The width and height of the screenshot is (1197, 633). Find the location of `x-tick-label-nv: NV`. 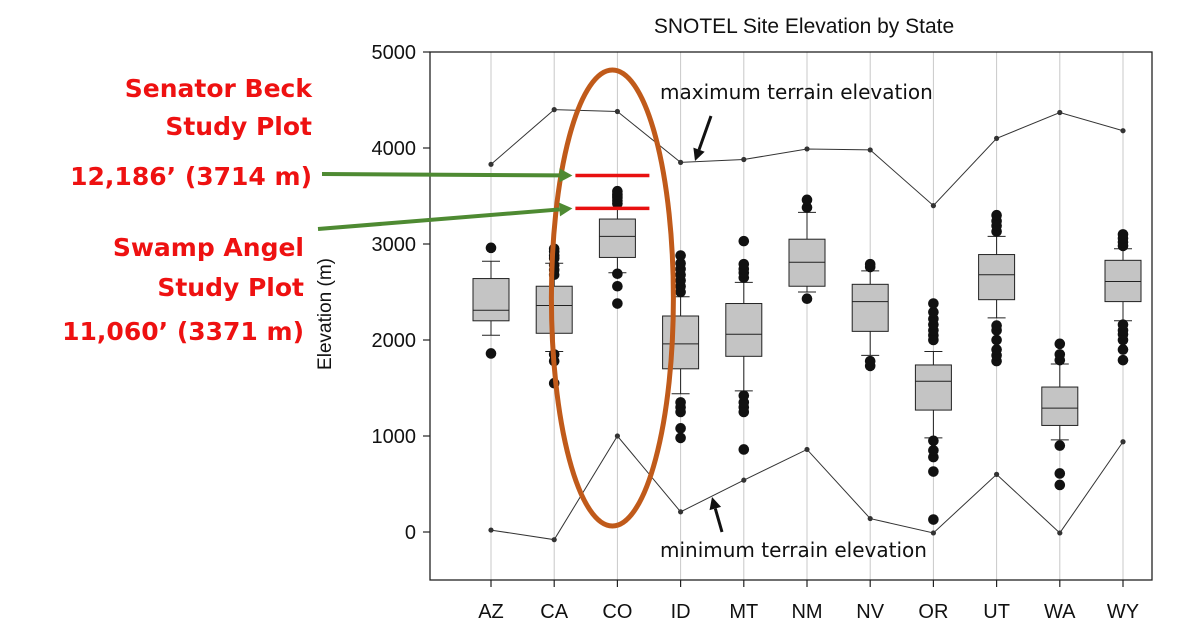

x-tick-label-nv: NV is located at coordinates (870, 612).